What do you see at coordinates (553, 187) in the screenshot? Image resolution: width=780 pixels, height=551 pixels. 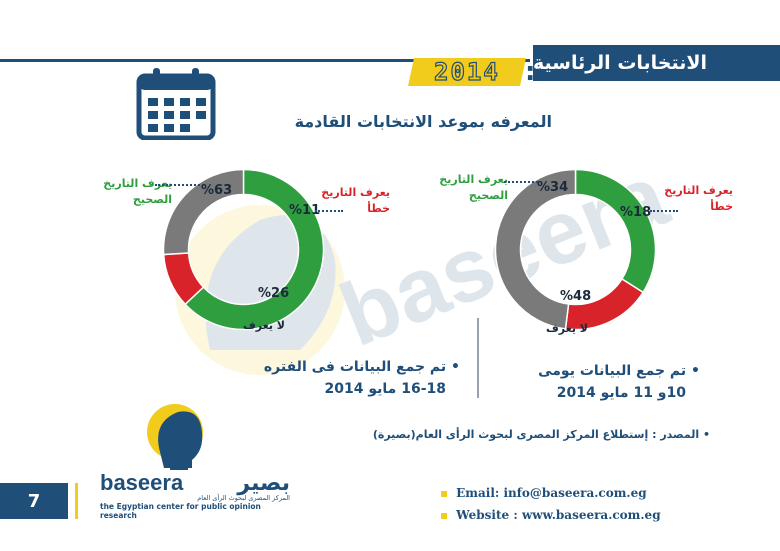 I see `pct-label-correct-right: %34` at bounding box center [553, 187].